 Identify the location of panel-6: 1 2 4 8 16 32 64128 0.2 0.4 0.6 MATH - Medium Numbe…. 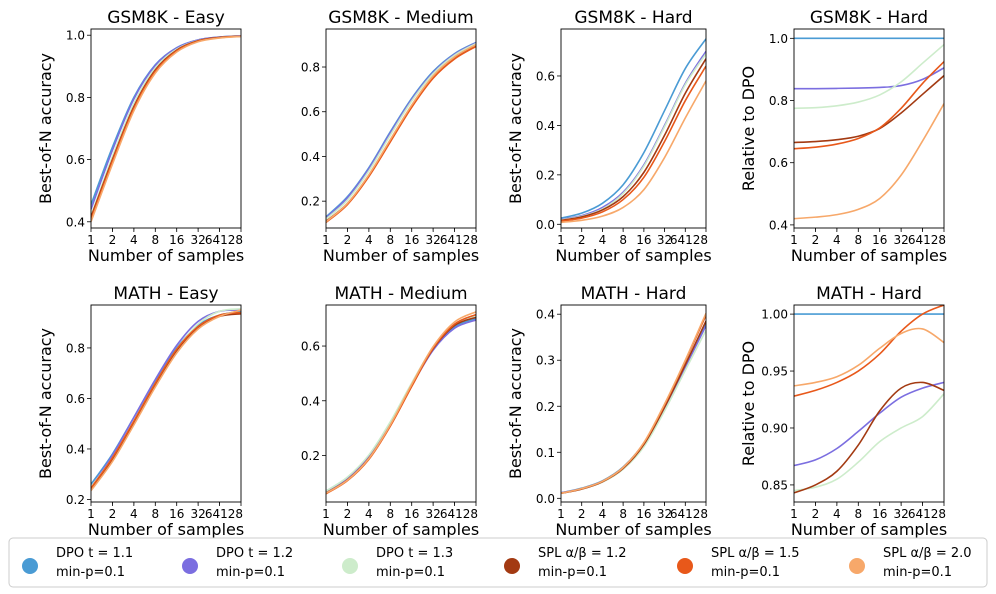
(390, 411).